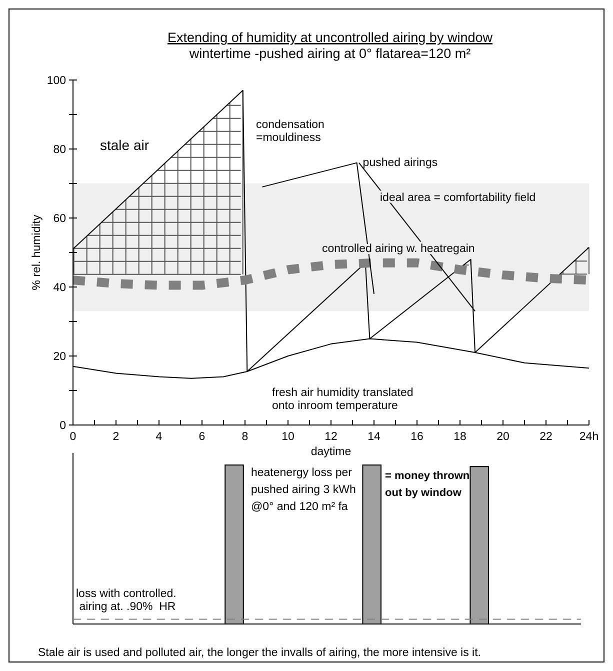 Image resolution: width=613 pixels, height=671 pixels. Describe the element at coordinates (331, 437) in the screenshot. I see `x-tick-label: 12` at that location.